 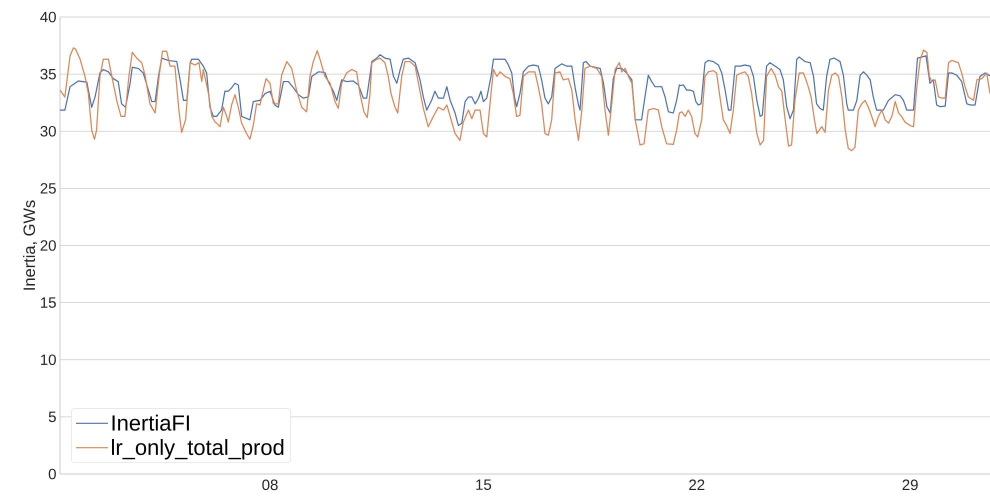 I want to click on legend-label: lr_only_total_prod, so click(x=198, y=449).